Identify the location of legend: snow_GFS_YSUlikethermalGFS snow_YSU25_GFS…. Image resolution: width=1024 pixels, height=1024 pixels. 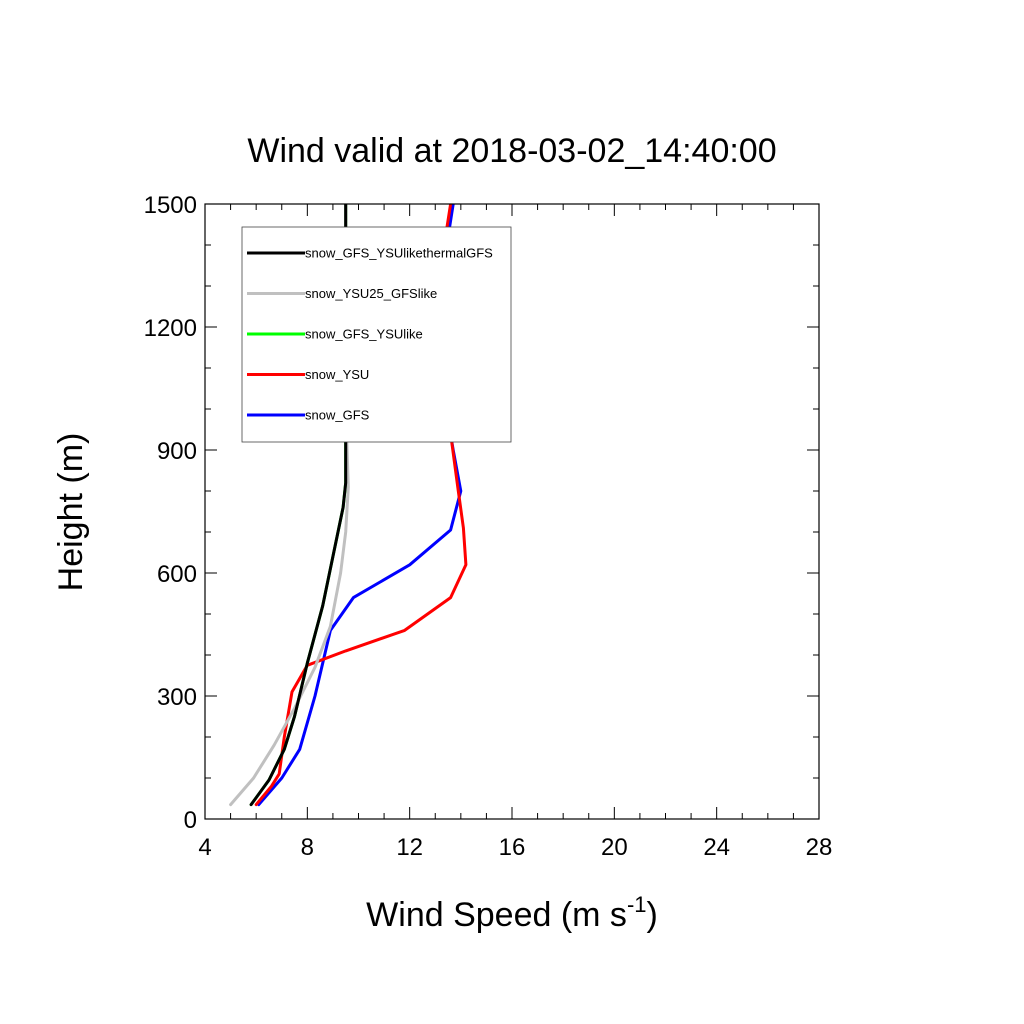
(376, 334).